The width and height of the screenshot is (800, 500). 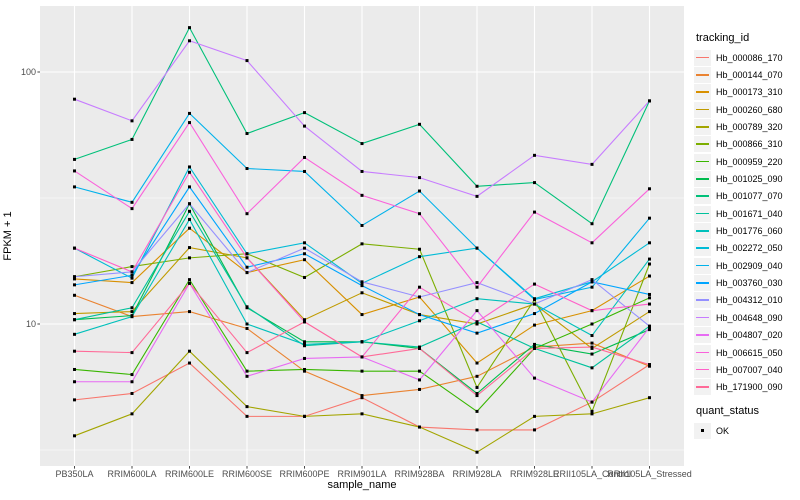 What do you see at coordinates (738, 248) in the screenshot?
I see `legend-item: Hb_002272_050` at bounding box center [738, 248].